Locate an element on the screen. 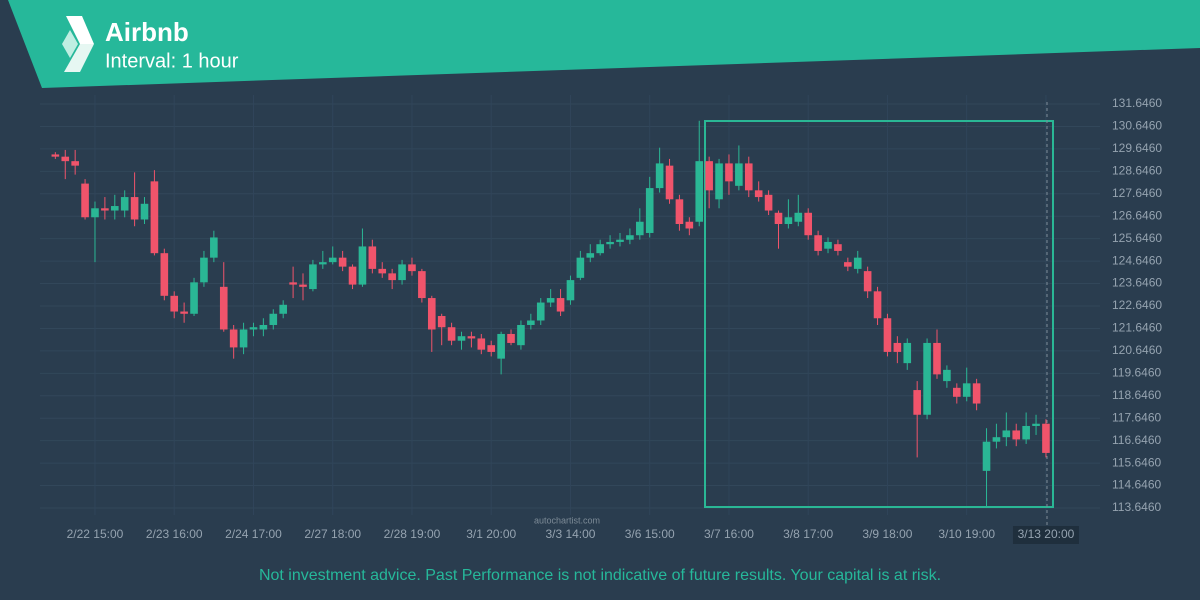  logo-lower is located at coordinates (79, 58).